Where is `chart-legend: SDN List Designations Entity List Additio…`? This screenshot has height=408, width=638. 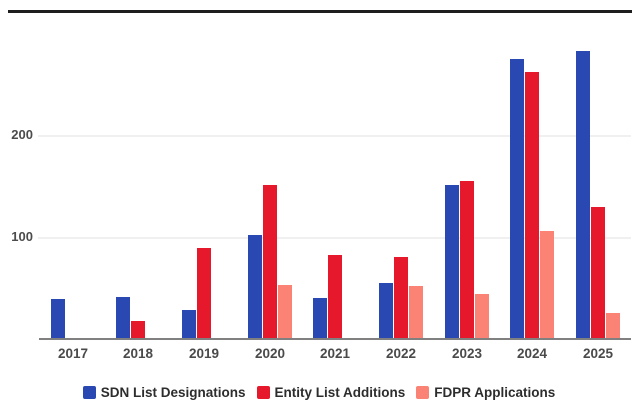 chart-legend: SDN List Designations Entity List Additio… is located at coordinates (319, 392).